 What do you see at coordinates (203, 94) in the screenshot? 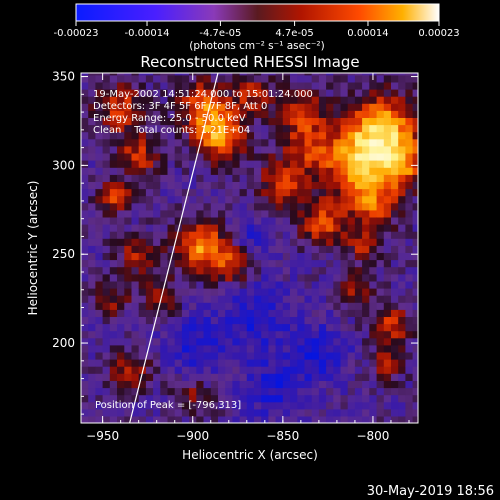
I see `annotation-time-range: 19-May-2002 14:51:24.000 to 15:01:24.000` at bounding box center [203, 94].